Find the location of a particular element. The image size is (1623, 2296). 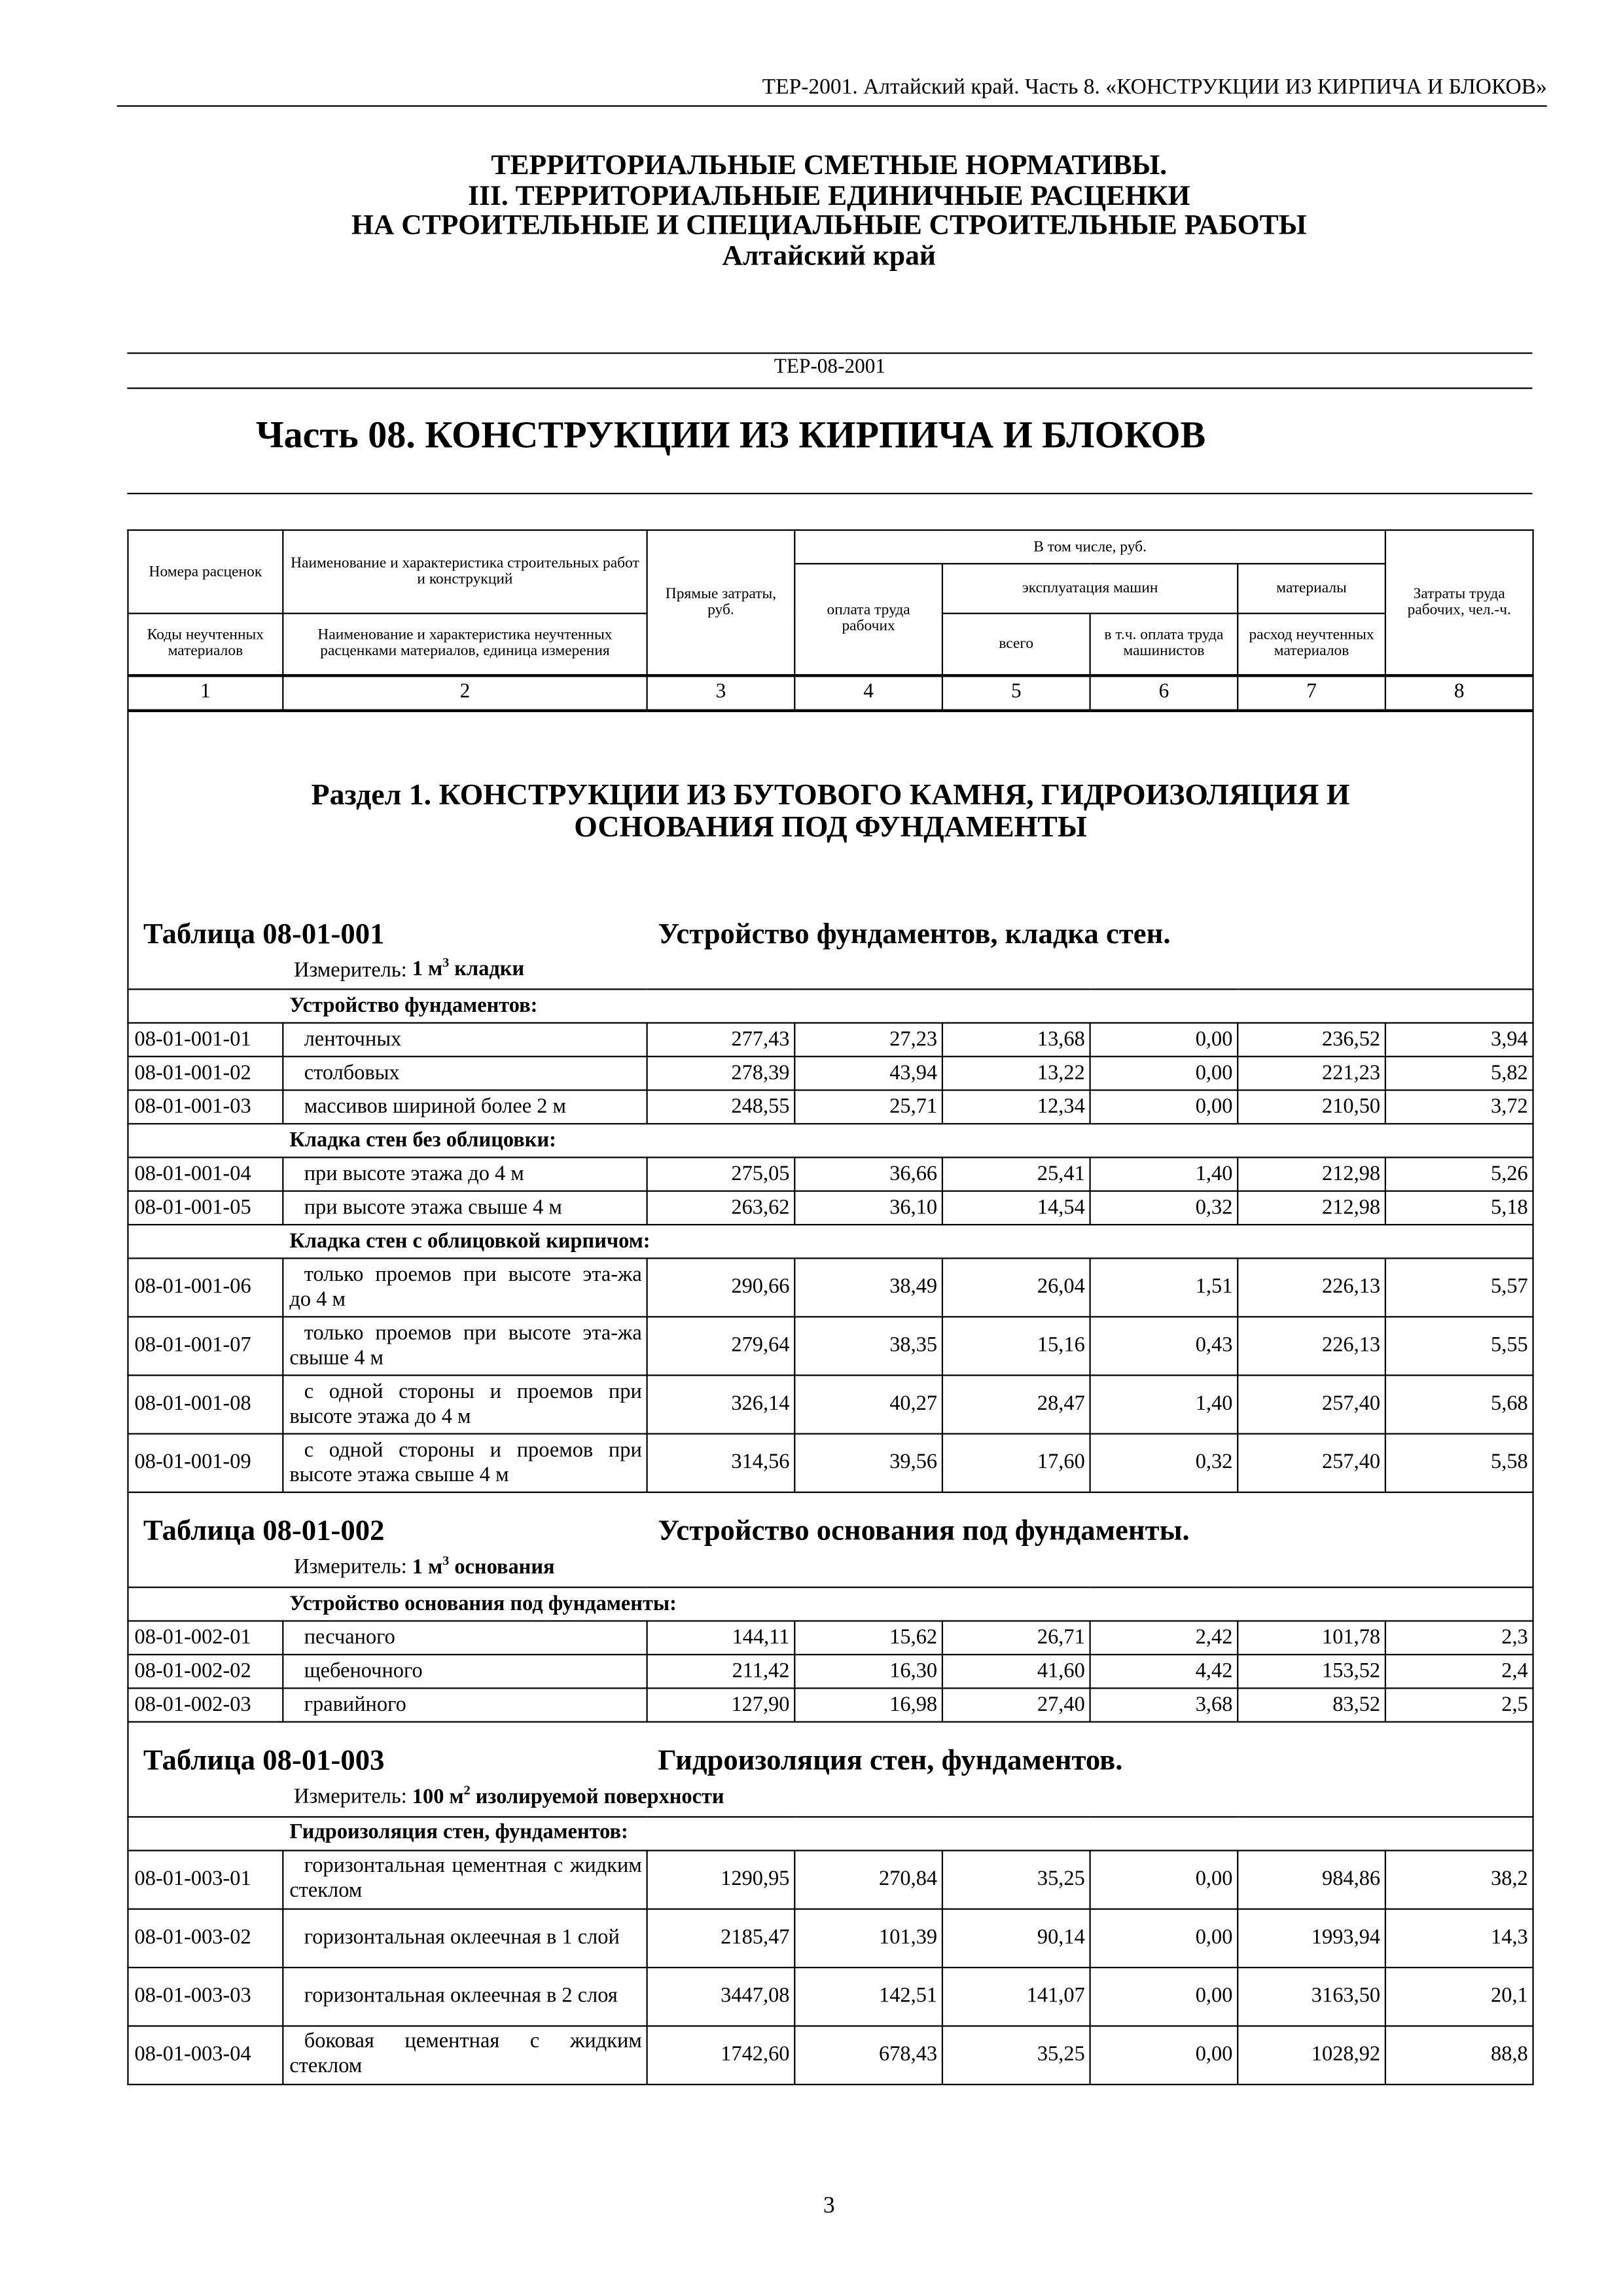

header-divider is located at coordinates (832, 106).